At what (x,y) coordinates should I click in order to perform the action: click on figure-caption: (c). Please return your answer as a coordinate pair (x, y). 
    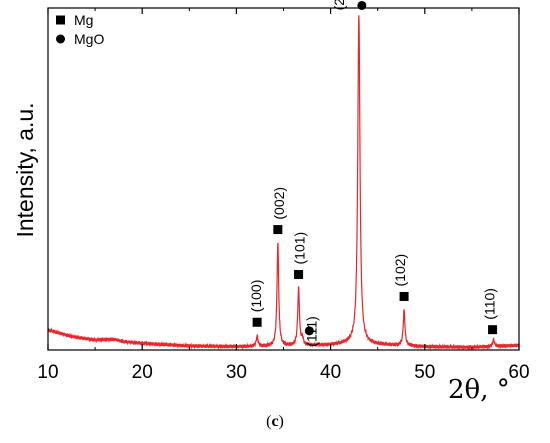
    Looking at the image, I should click on (275, 422).